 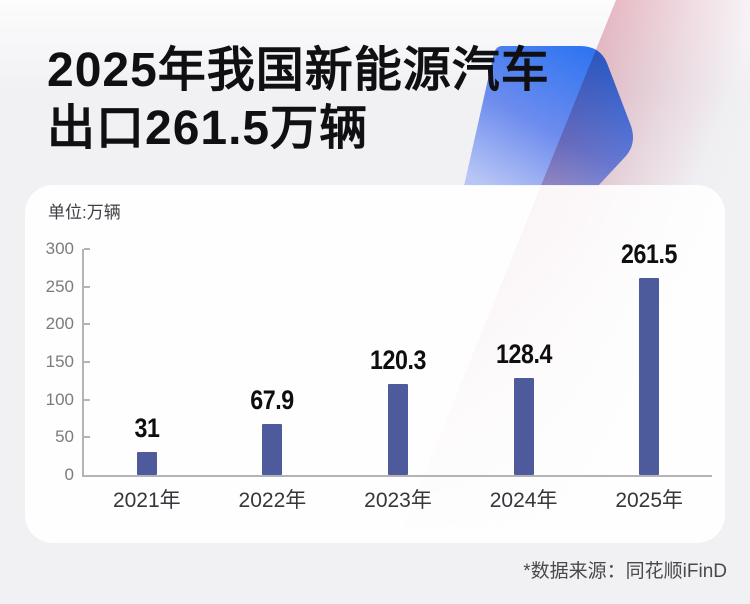 I want to click on bar-value-label: 31, so click(x=147, y=427).